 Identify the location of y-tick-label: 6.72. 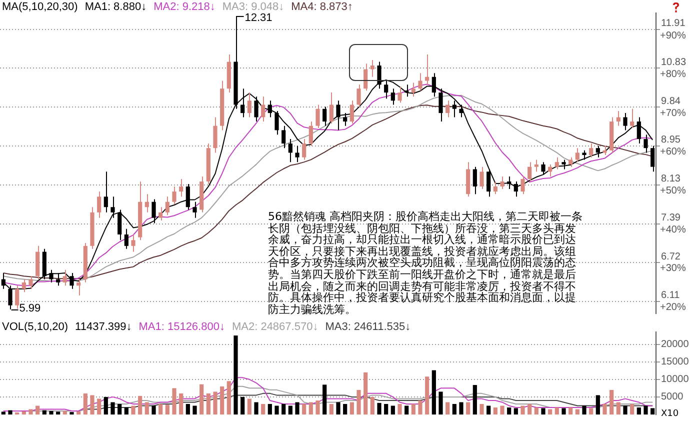
(671, 256).